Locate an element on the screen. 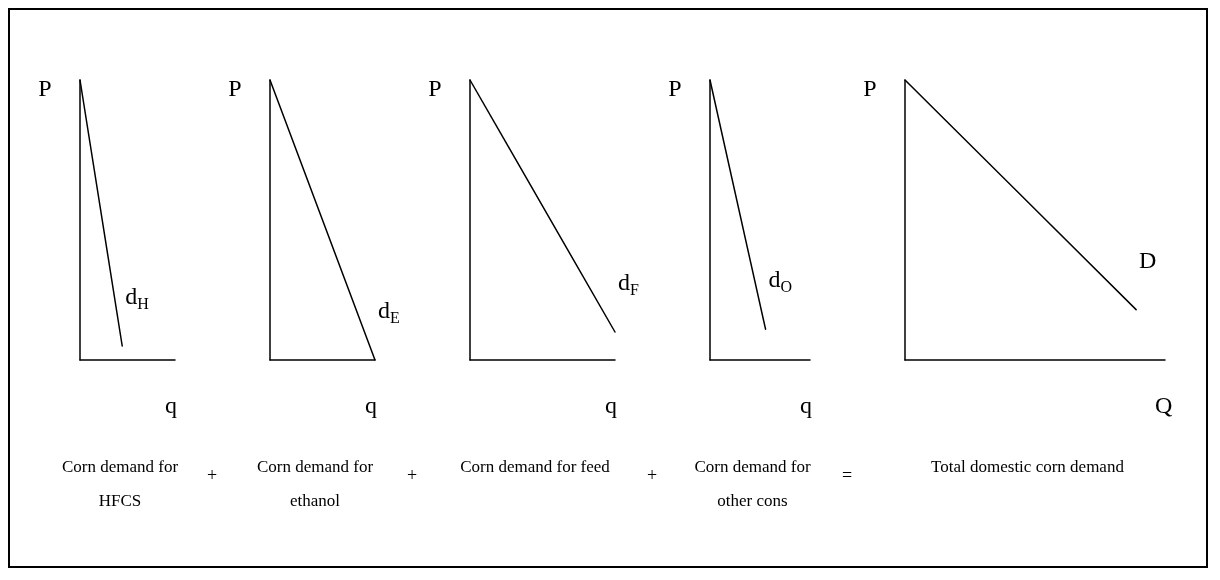 This screenshot has width=1220, height=580. text: Corn demand for feed is located at coordinates (535, 466).